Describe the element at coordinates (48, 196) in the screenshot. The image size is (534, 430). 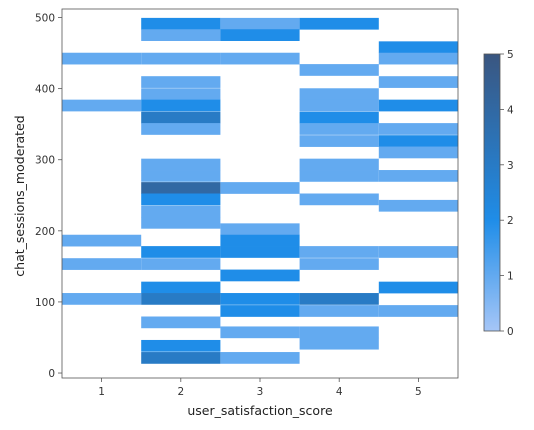
I see `y-axis-ticks: 0 100 200 300 400 500` at that location.